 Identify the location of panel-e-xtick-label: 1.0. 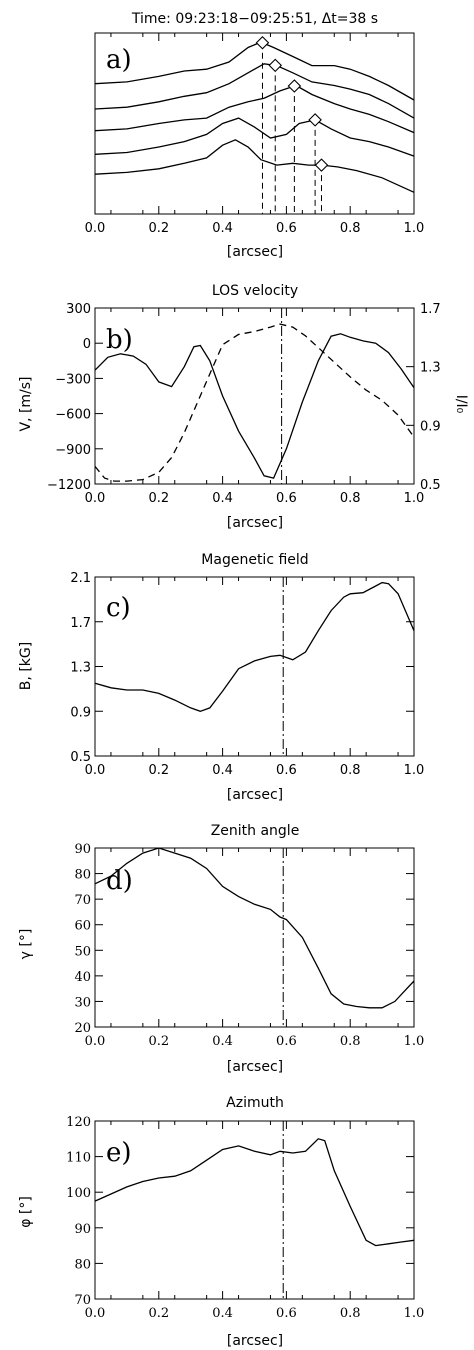
(414, 1313).